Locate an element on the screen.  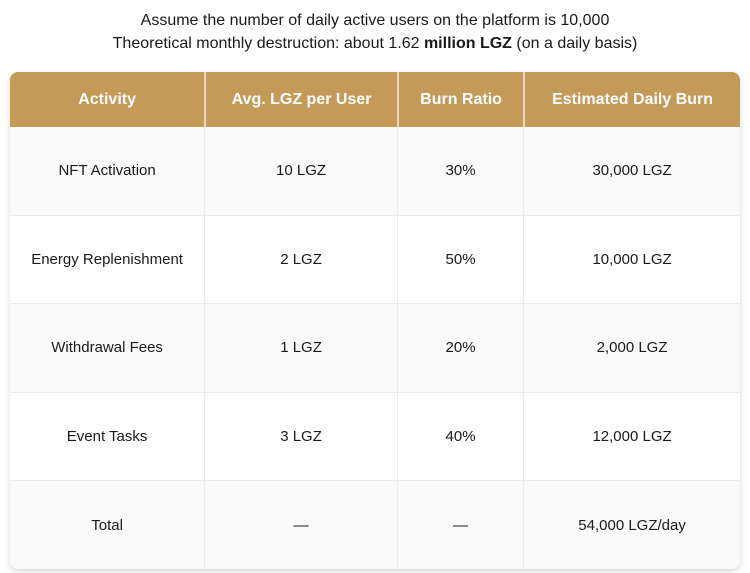
cell-avg-lgz: 1 LGZ is located at coordinates (300, 348).